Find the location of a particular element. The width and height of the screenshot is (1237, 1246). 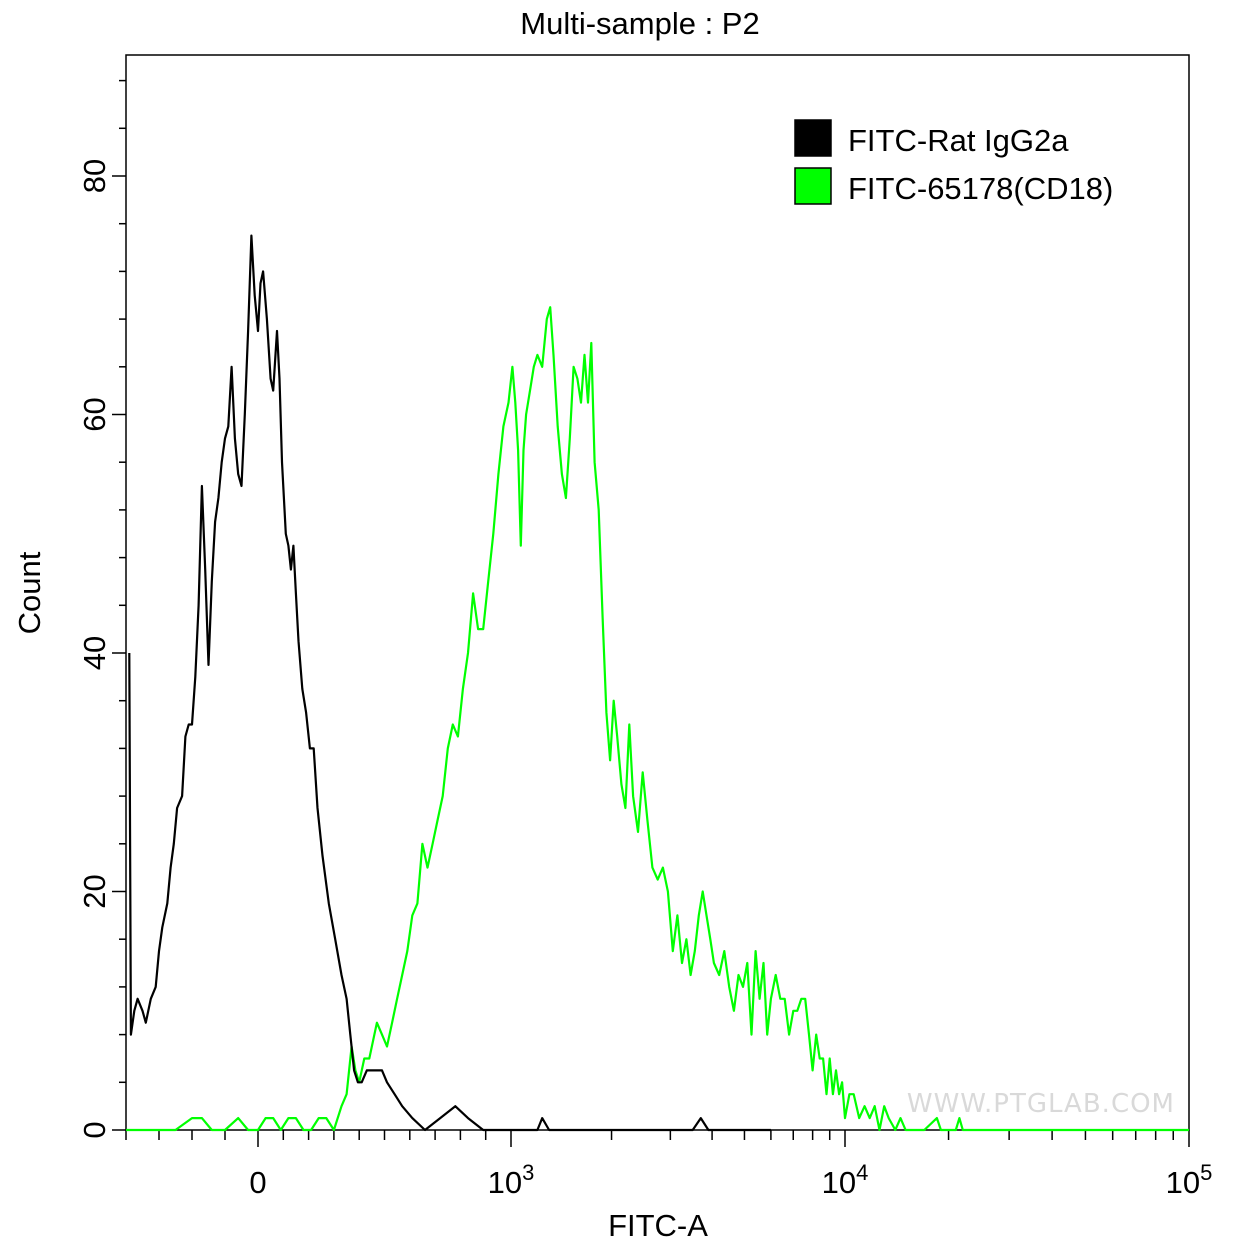

y-tick-label-group: 20 is located at coordinates (94, 891).